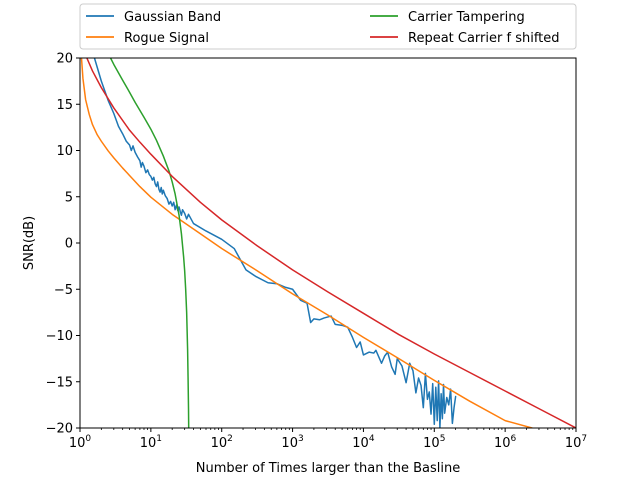 This screenshot has width=640, height=480. I want to click on x-tick-label: 10⁷, so click(576, 442).